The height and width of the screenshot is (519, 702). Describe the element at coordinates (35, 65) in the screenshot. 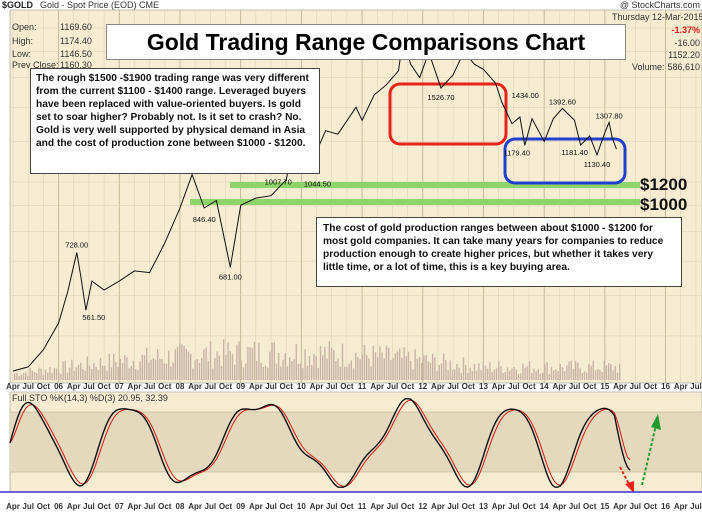

I see `prev-label: Prev Close:` at that location.